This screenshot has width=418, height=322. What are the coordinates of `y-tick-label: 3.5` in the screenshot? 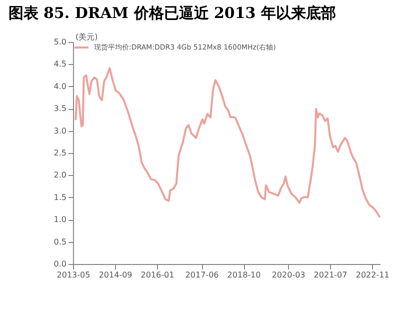 It's located at (60, 109).